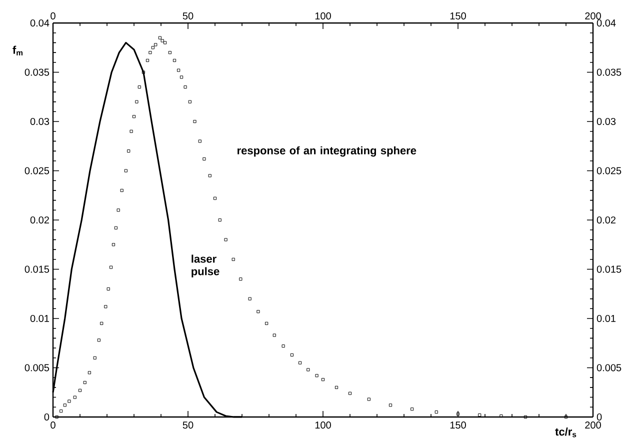 The height and width of the screenshot is (446, 644). I want to click on text: response of an integrating sphere, so click(327, 151).